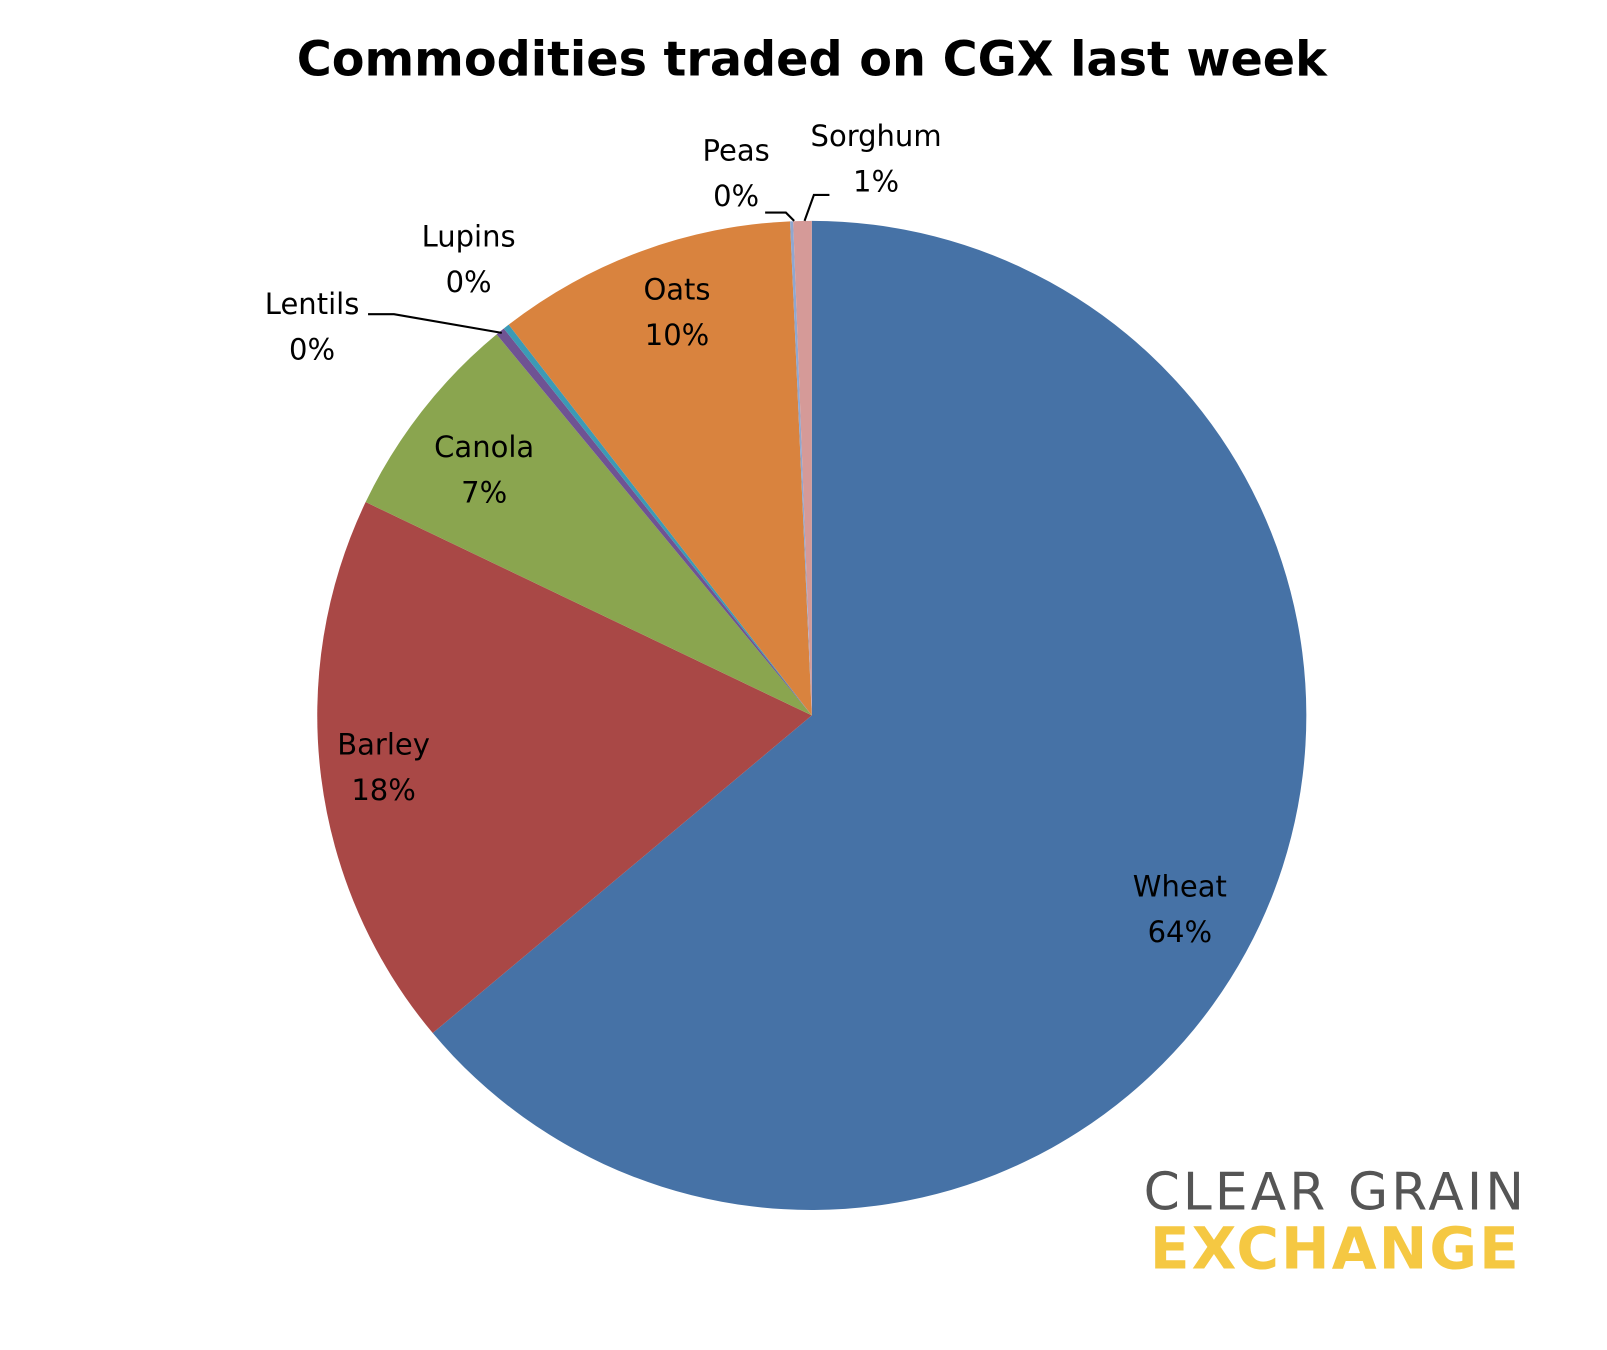  Describe the element at coordinates (812, 59) in the screenshot. I see `chart-title: Commodities traded on CGX last week` at that location.